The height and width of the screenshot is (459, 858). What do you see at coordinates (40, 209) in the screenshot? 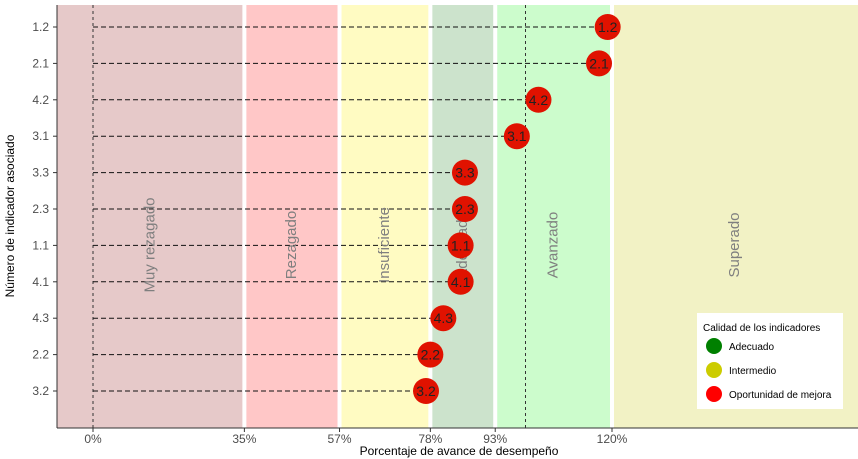
I see `y-tick-label: 2.3` at bounding box center [40, 209].